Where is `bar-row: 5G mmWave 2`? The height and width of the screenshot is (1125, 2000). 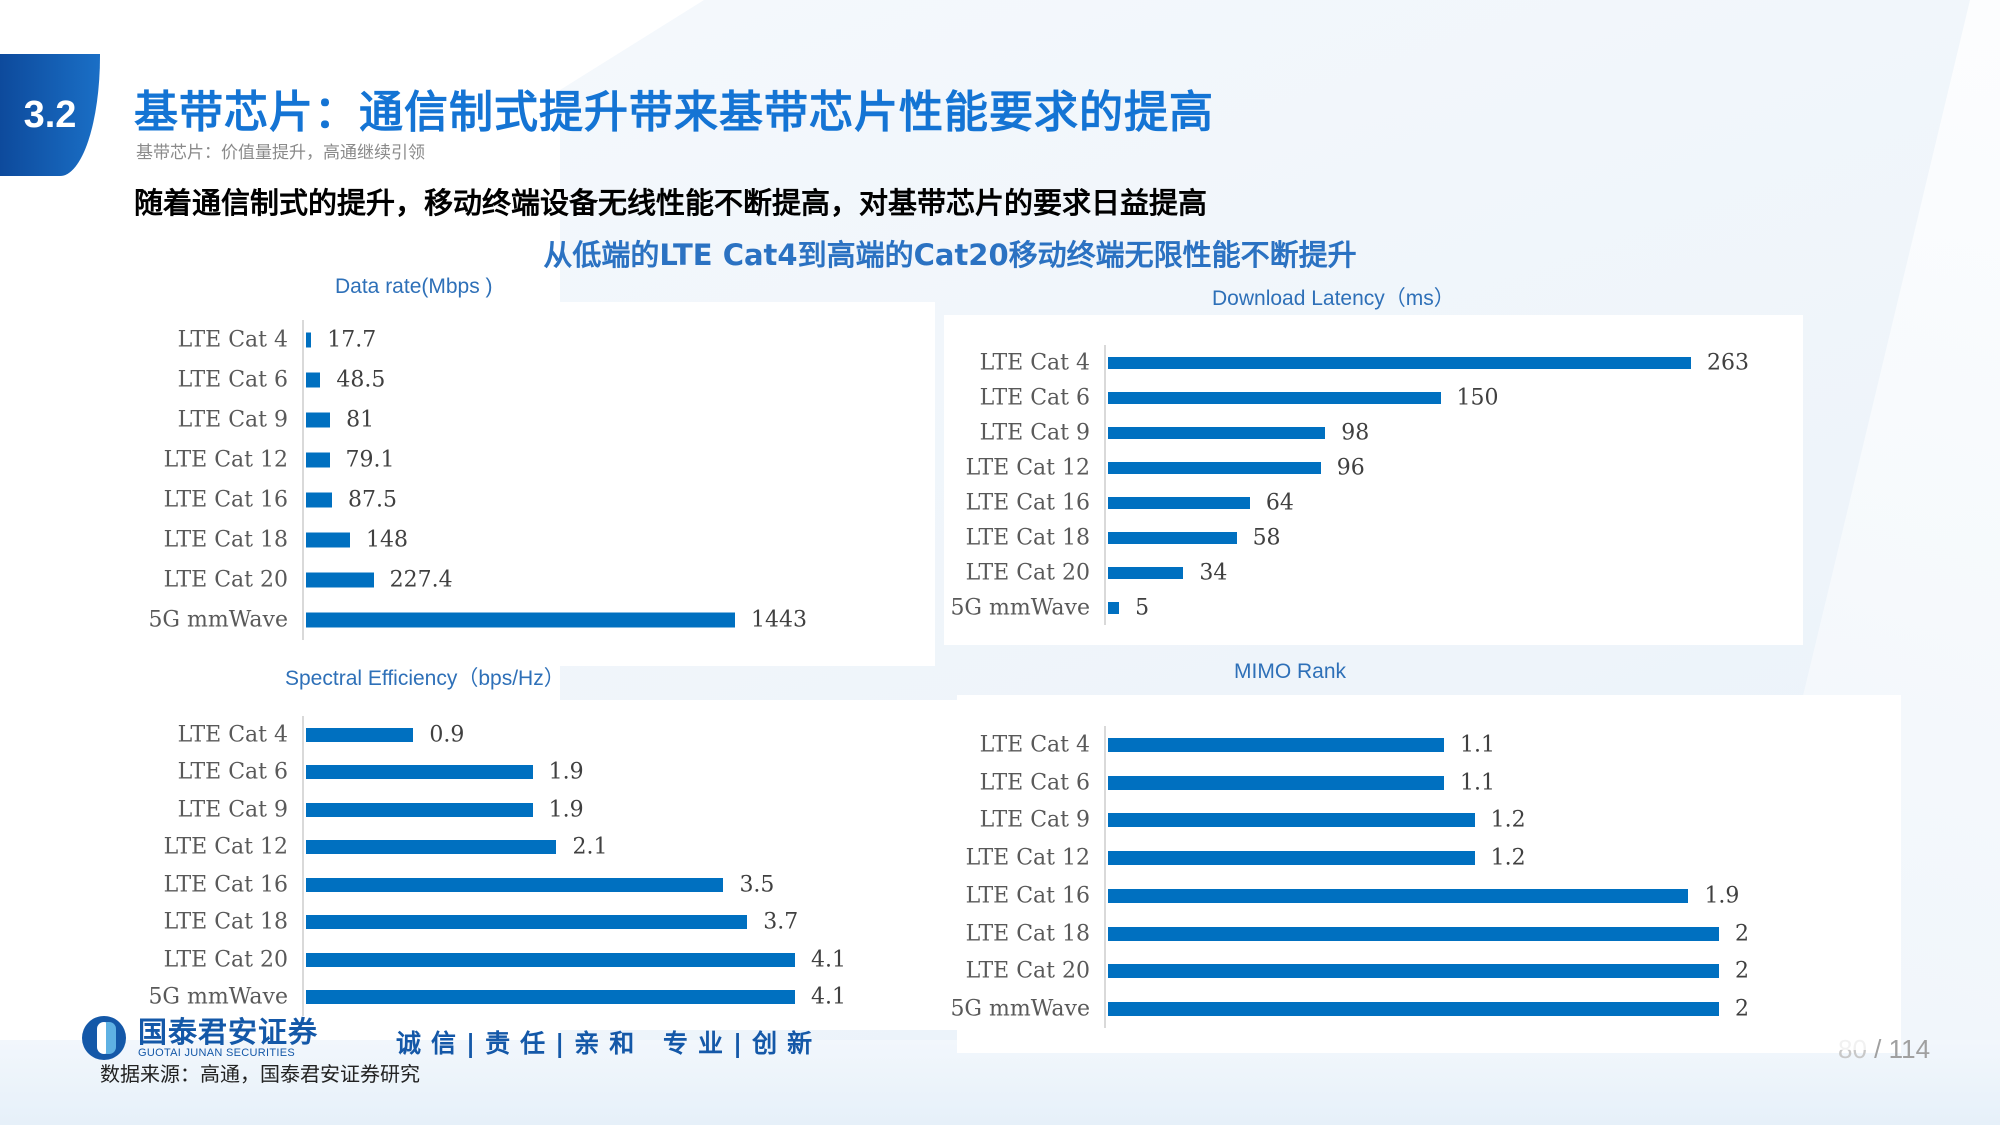
bar-row: 5G mmWave 2 is located at coordinates (950, 1009).